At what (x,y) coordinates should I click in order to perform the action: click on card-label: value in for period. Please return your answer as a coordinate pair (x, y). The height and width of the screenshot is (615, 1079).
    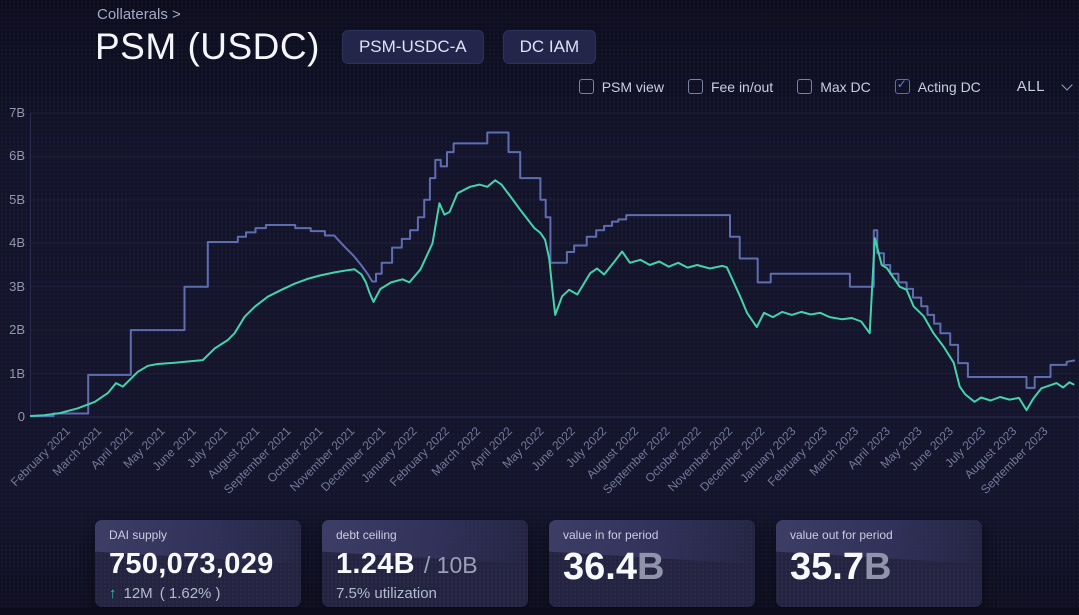
    Looking at the image, I should click on (611, 535).